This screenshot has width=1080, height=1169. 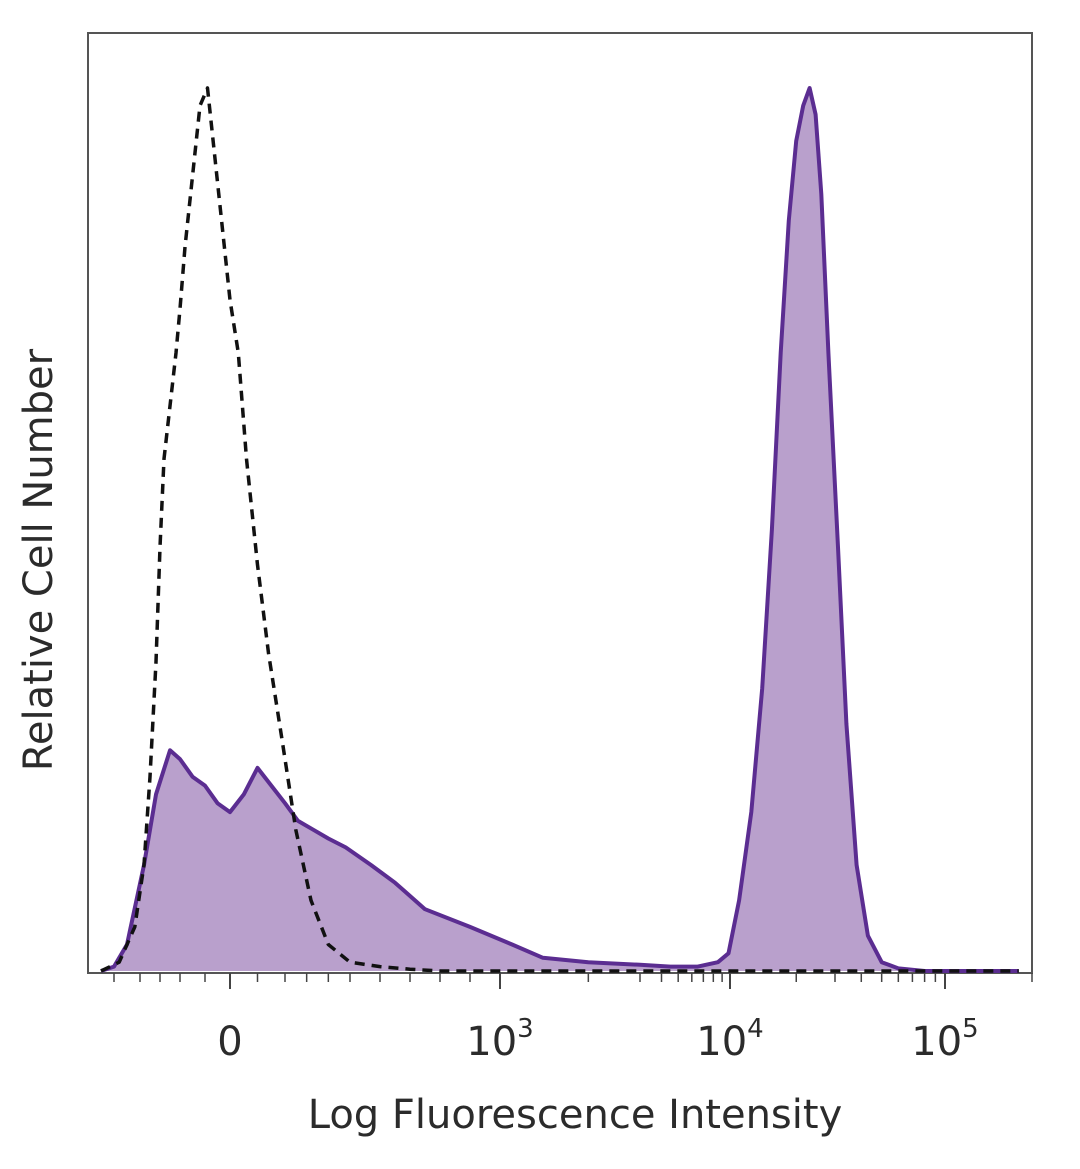 I want to click on tick-labels: 0 10³ 10⁴ 10⁵, so click(x=597, y=1039).